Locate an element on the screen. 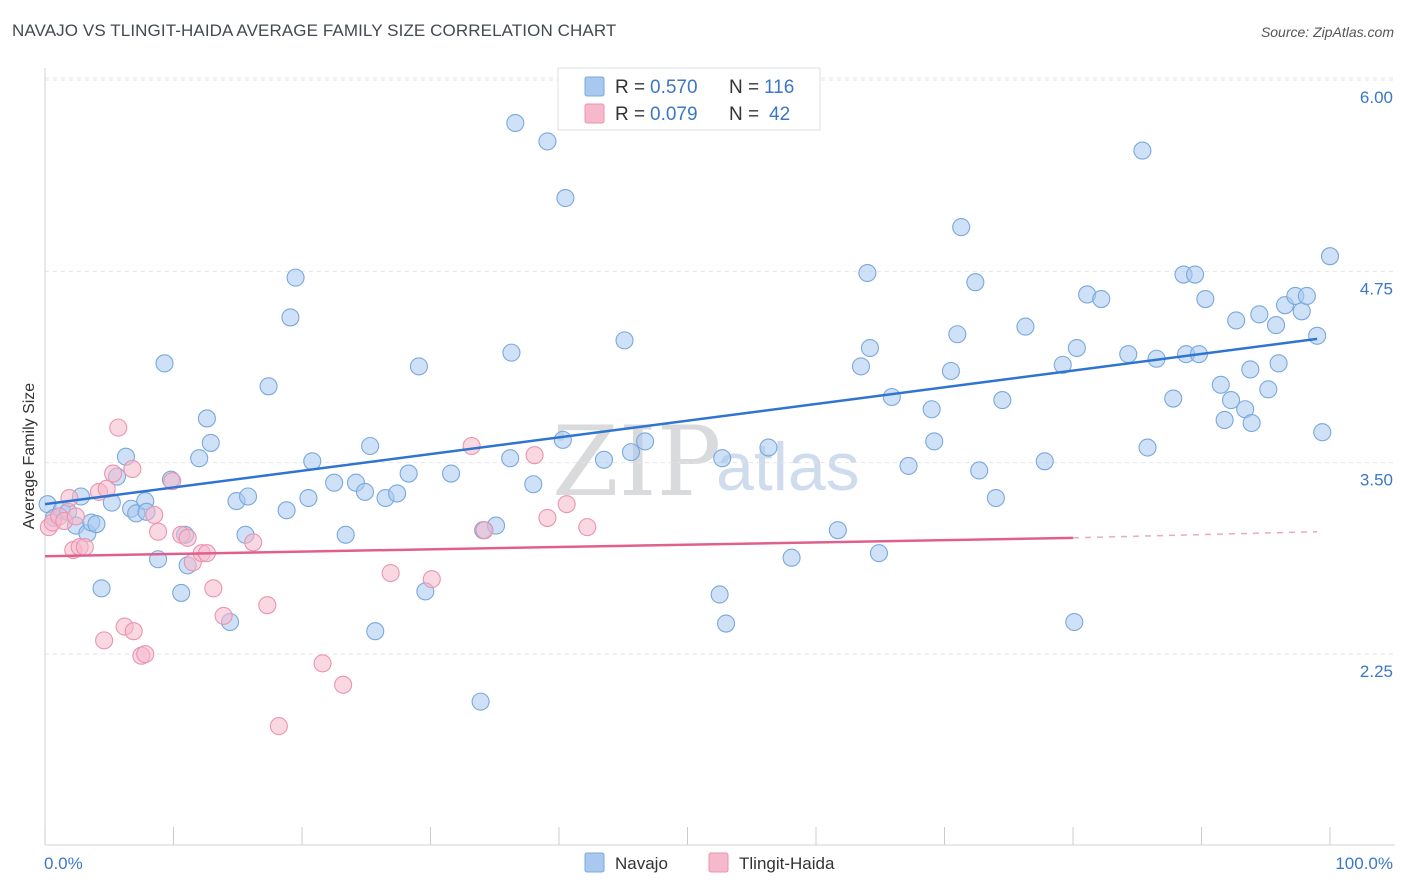 The height and width of the screenshot is (892, 1406). x-tick-label-min: 0.0% is located at coordinates (63, 863).